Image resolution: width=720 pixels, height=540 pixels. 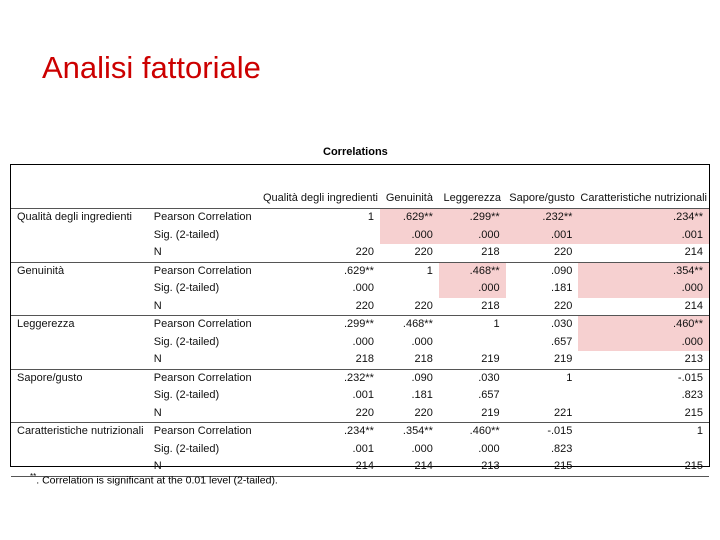 I want to click on row-variable-name: Leggerezza, so click(x=46, y=324).